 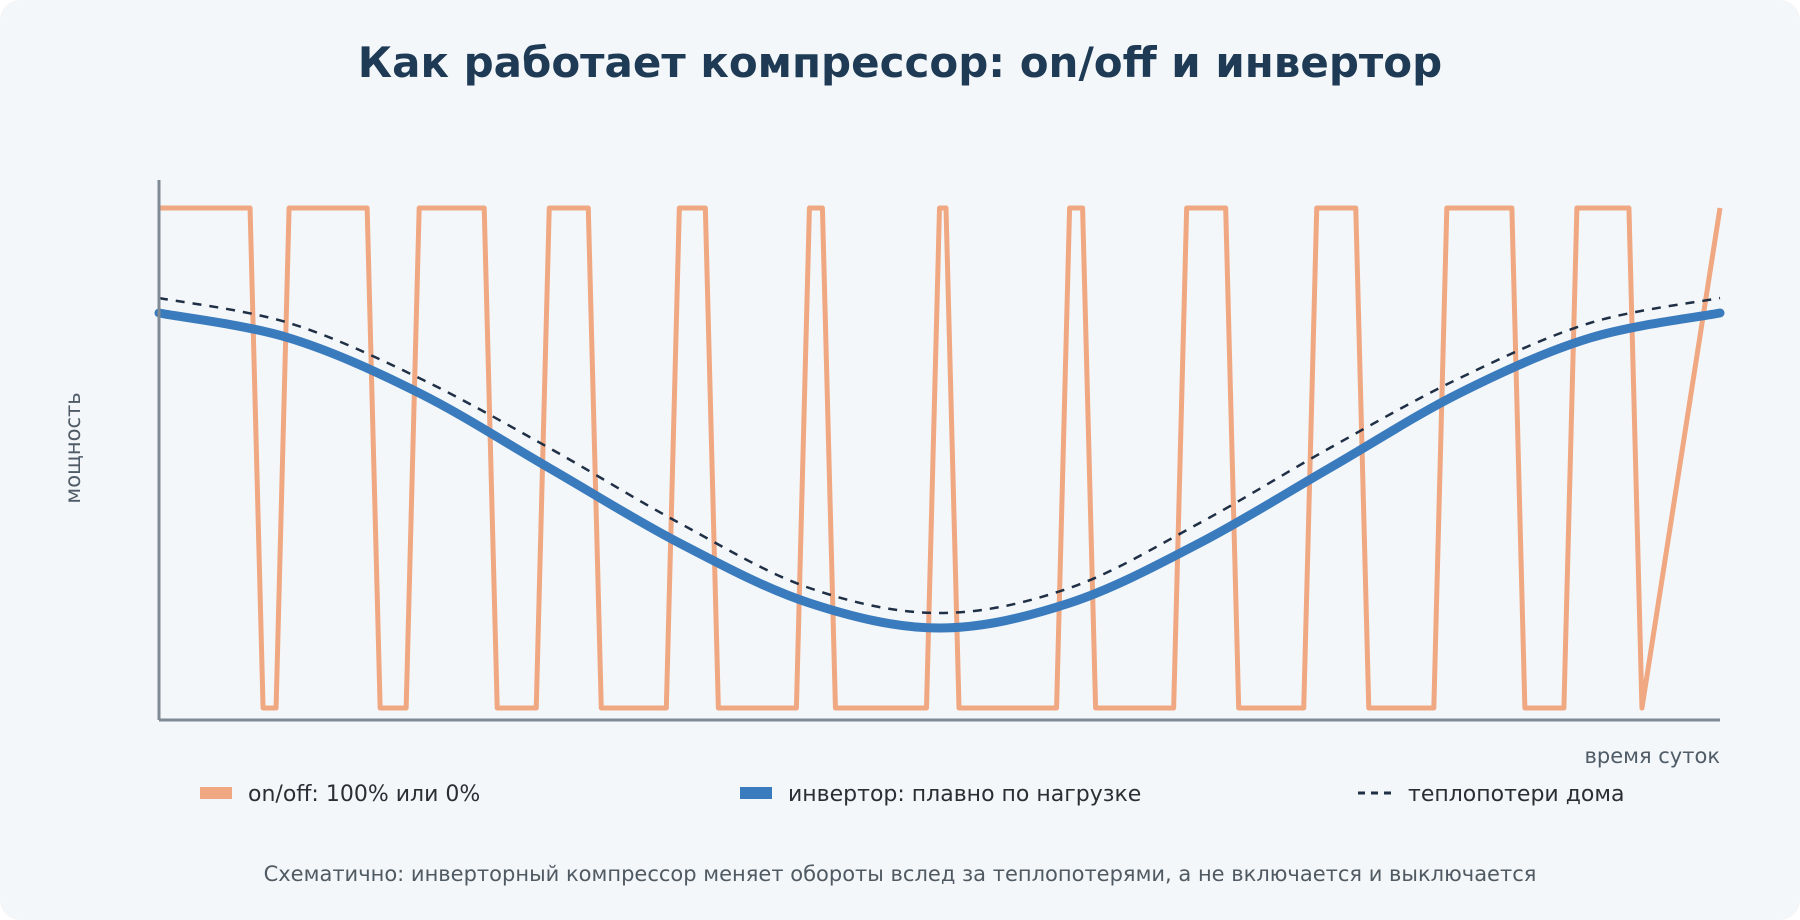 What do you see at coordinates (216, 793) in the screenshot?
I see `legend-swatch-onoff` at bounding box center [216, 793].